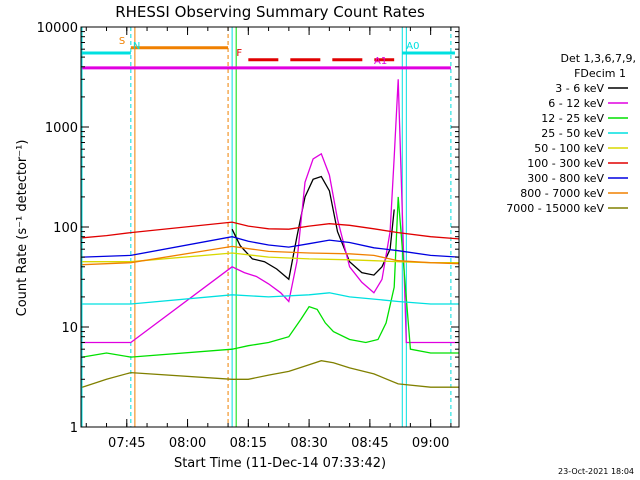 This screenshot has width=640, height=480. Describe the element at coordinates (562, 193) in the screenshot. I see `legend-label-800-7000-kev: 800 - 7000 keV` at that location.